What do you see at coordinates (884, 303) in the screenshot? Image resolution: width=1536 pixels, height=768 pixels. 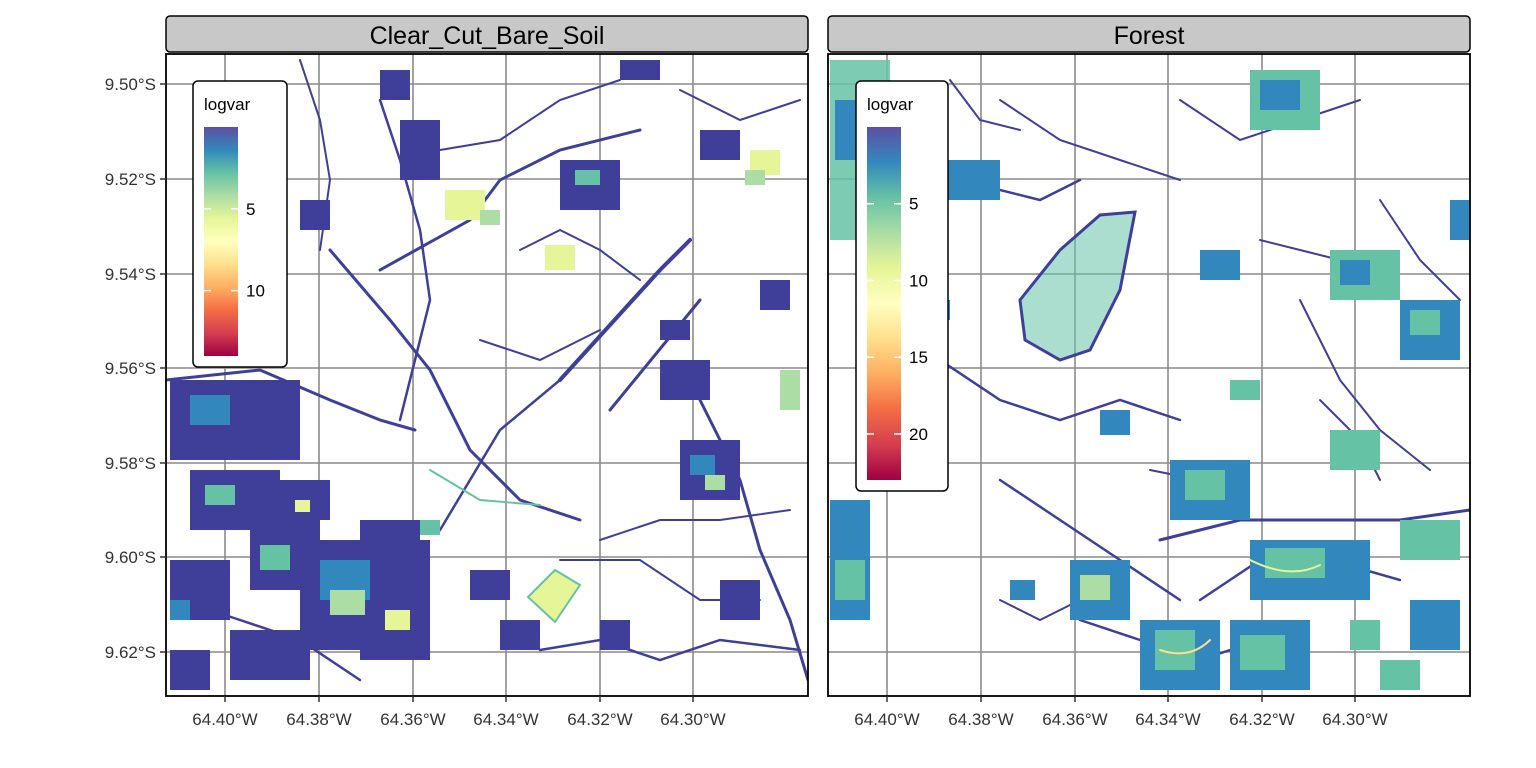 I see `colorbar-forest` at bounding box center [884, 303].